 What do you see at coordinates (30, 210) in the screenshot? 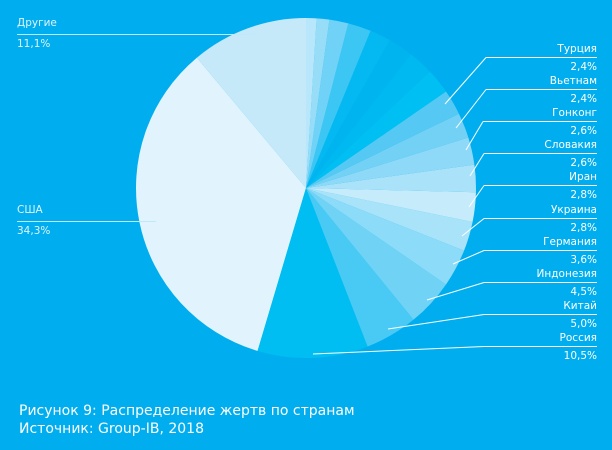
I see `label-usa-name: США` at bounding box center [30, 210].